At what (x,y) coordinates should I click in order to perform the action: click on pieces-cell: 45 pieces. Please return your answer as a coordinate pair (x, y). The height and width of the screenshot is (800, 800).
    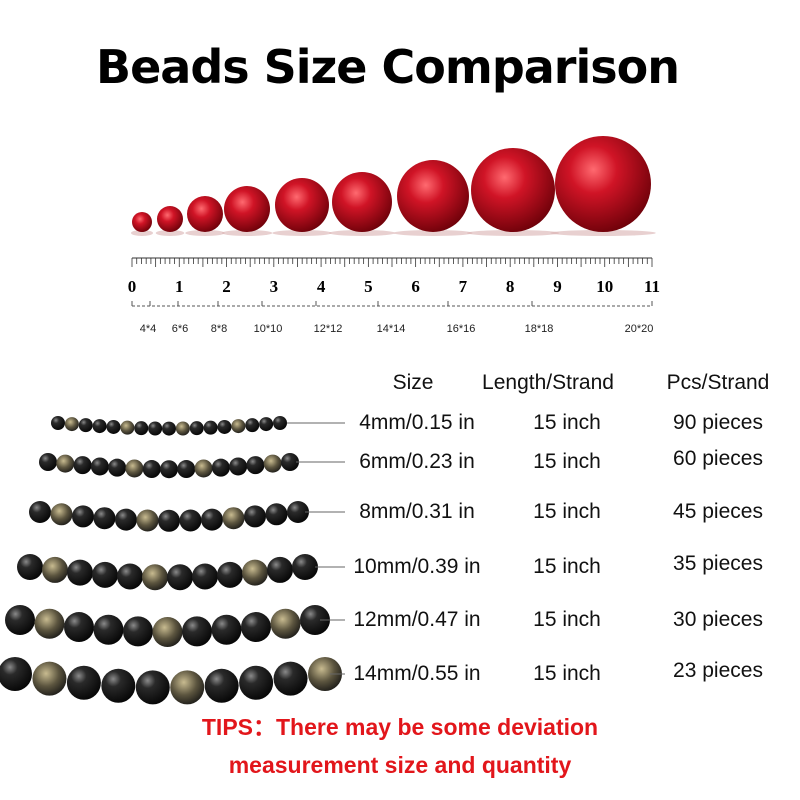
    Looking at the image, I should click on (718, 511).